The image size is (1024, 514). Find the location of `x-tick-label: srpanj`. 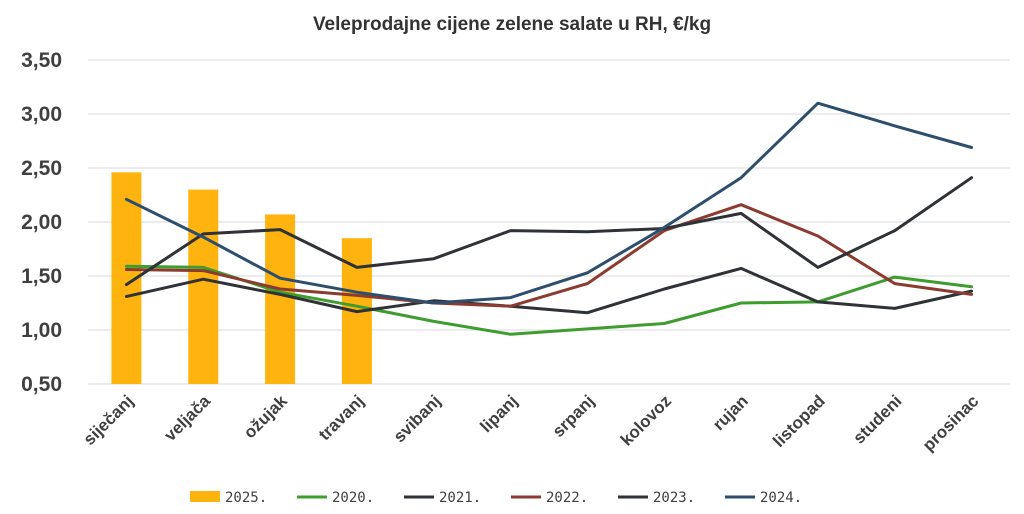

x-tick-label: srpanj is located at coordinates (574, 416).